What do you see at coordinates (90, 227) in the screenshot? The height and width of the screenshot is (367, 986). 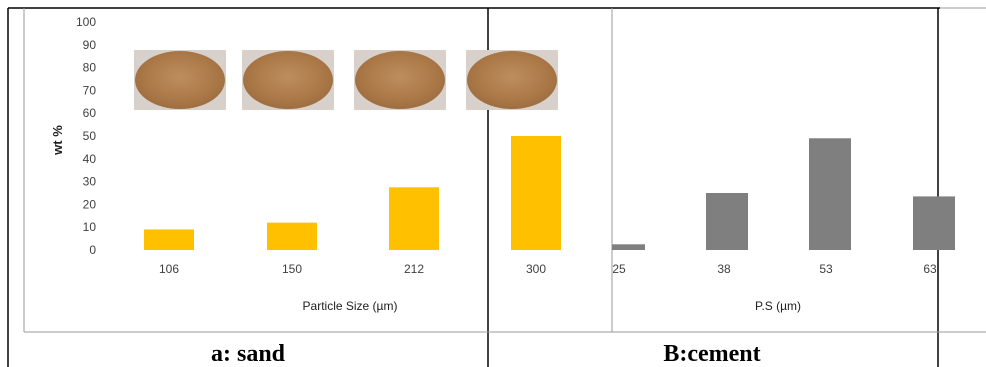 I see `y-tick-label: 10` at bounding box center [90, 227].